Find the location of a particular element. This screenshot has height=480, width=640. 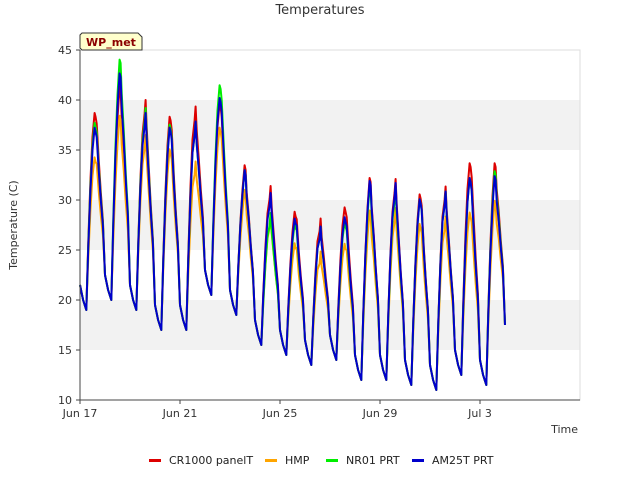

x-tick-label: Jun 29 is located at coordinates (380, 413).